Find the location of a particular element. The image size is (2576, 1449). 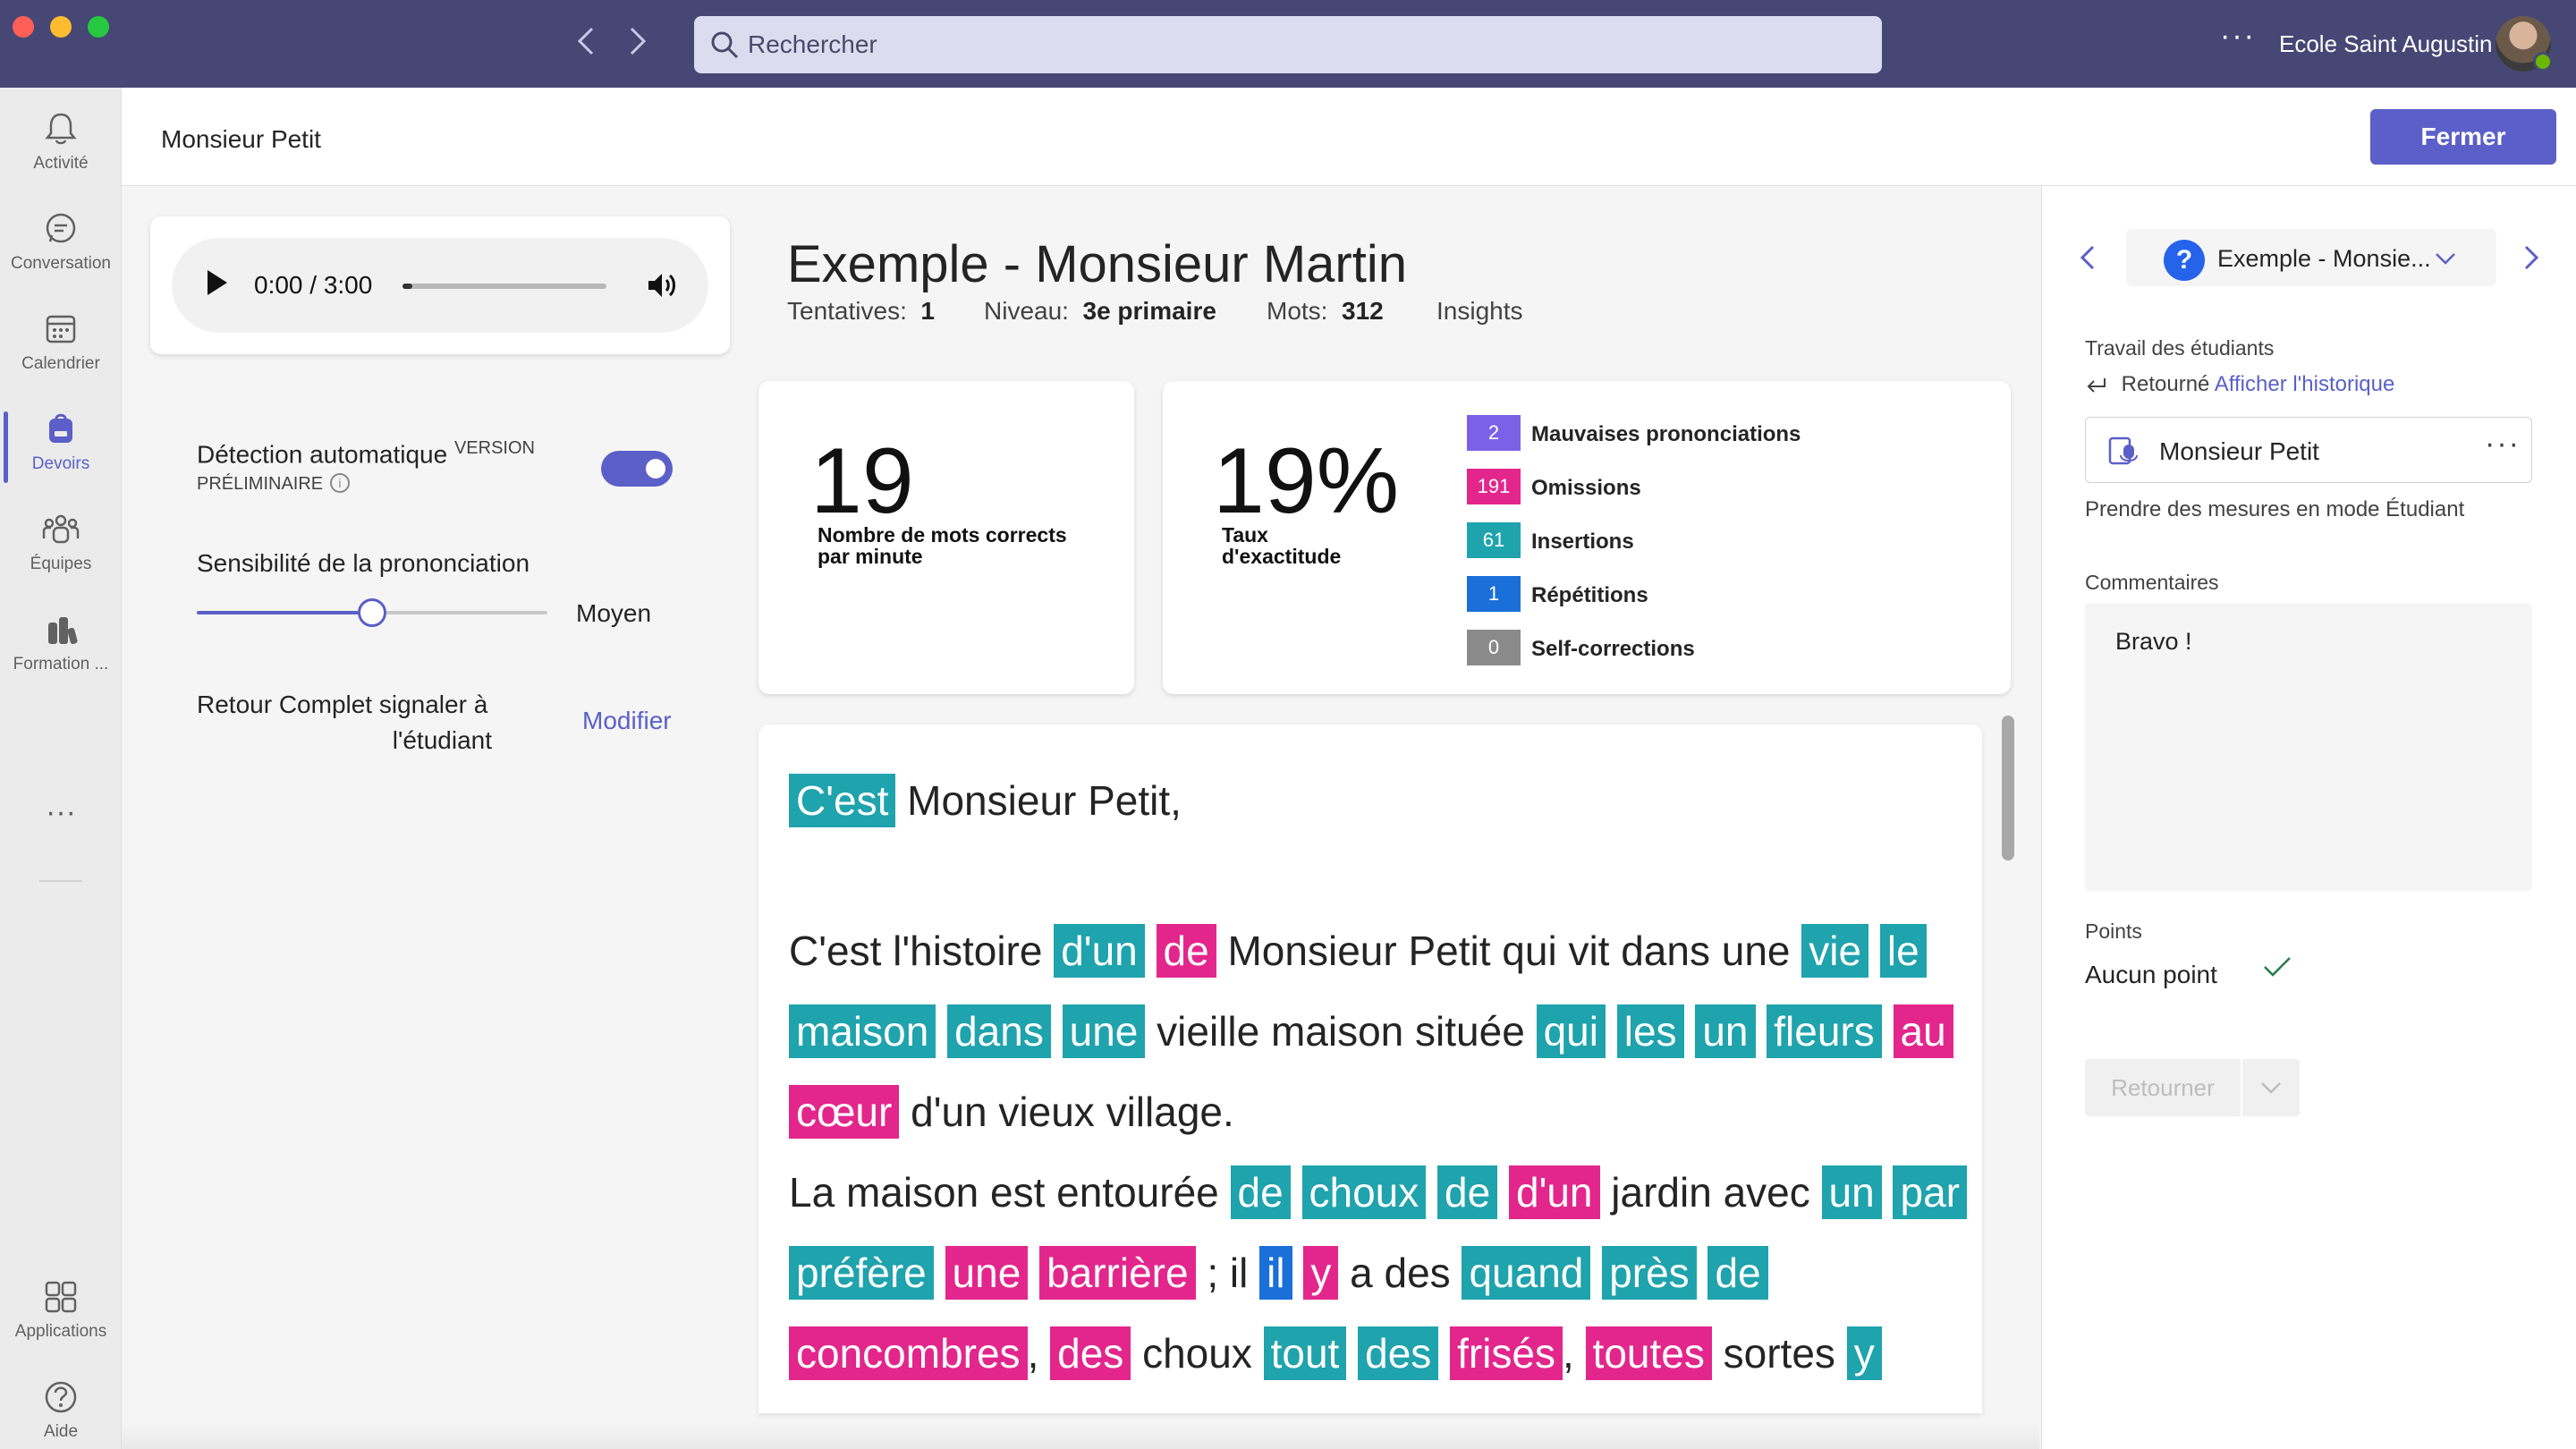

auto-detect-toggle is located at coordinates (637, 469).